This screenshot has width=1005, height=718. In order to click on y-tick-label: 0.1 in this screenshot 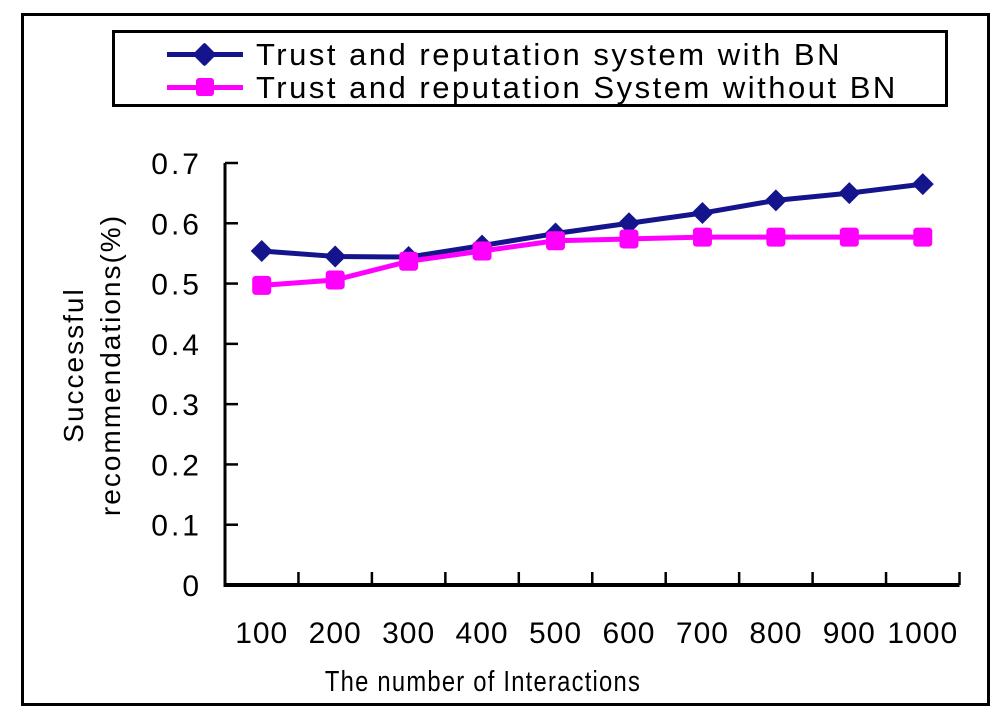, I will do `click(176, 526)`.